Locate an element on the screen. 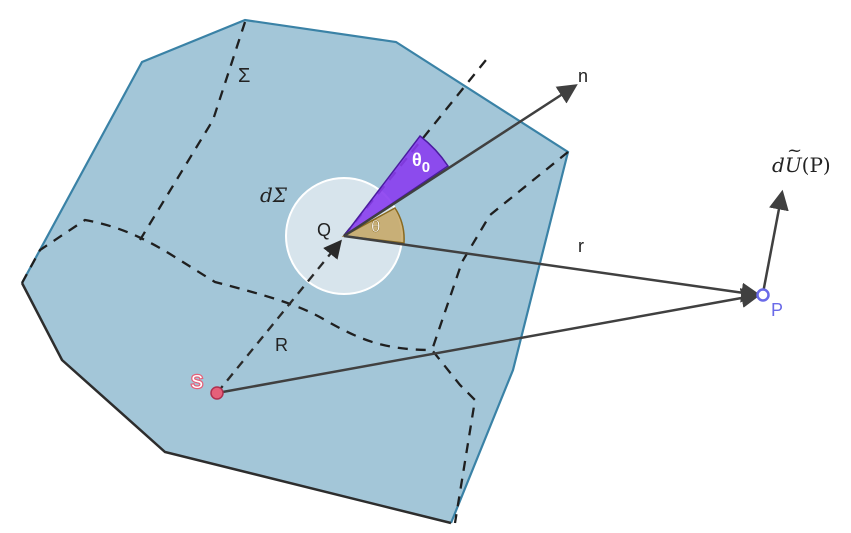 This screenshot has height=533, width=851. label-r-big: R is located at coordinates (281, 345).